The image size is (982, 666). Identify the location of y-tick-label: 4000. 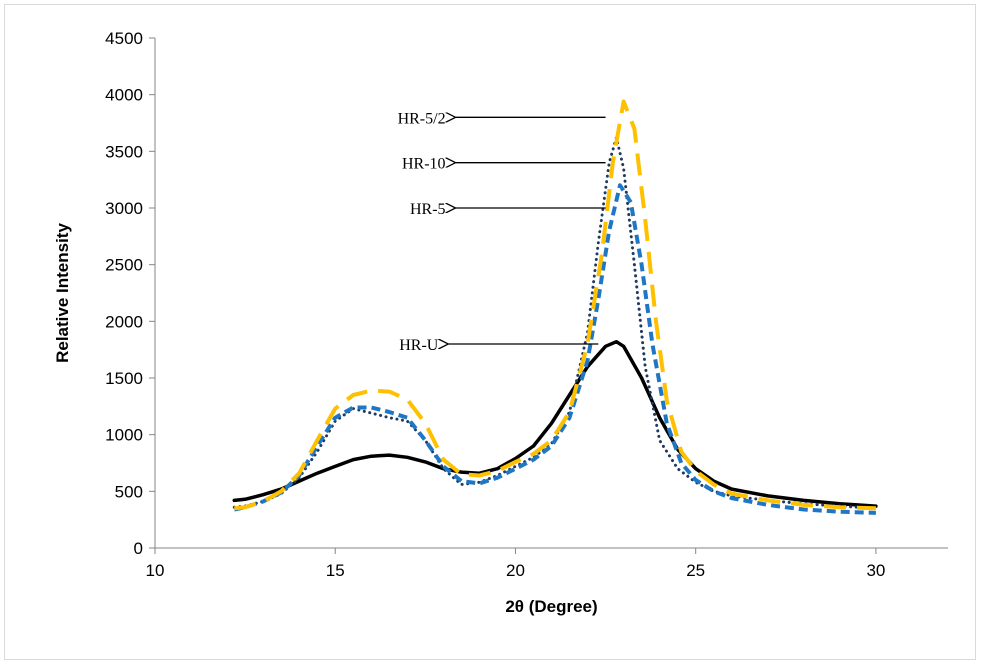
(124, 95).